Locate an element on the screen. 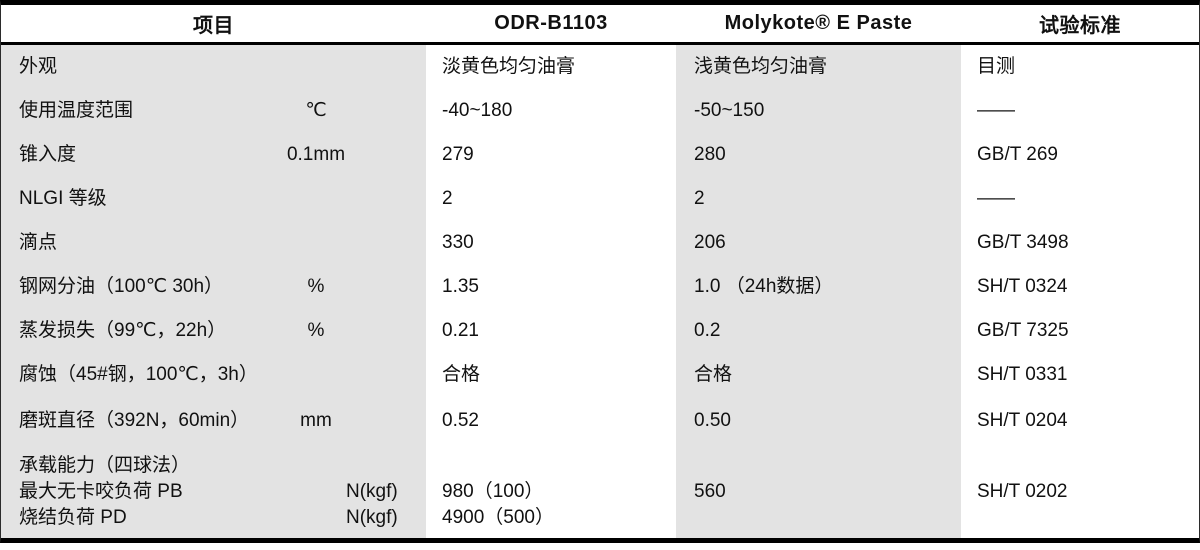  standard-value: GB/T 3498 is located at coordinates (1080, 243).